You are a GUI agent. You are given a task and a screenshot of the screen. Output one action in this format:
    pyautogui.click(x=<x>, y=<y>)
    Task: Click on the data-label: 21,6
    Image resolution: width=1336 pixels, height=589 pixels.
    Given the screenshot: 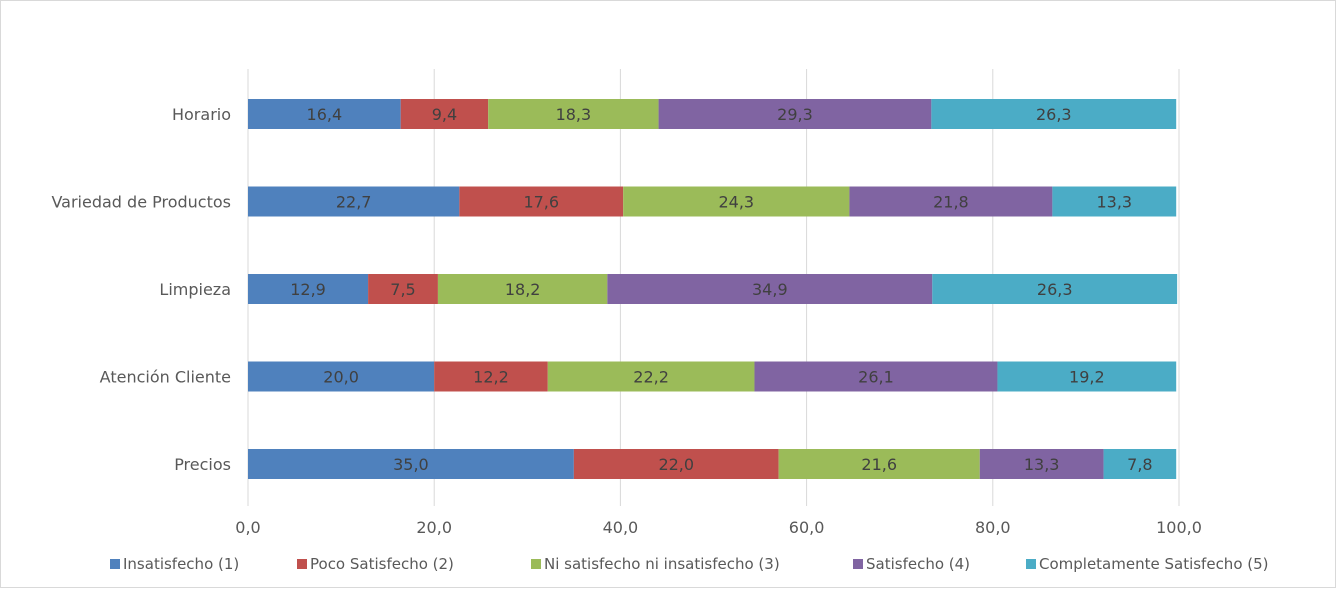 What is the action you would take?
    pyautogui.click(x=879, y=464)
    